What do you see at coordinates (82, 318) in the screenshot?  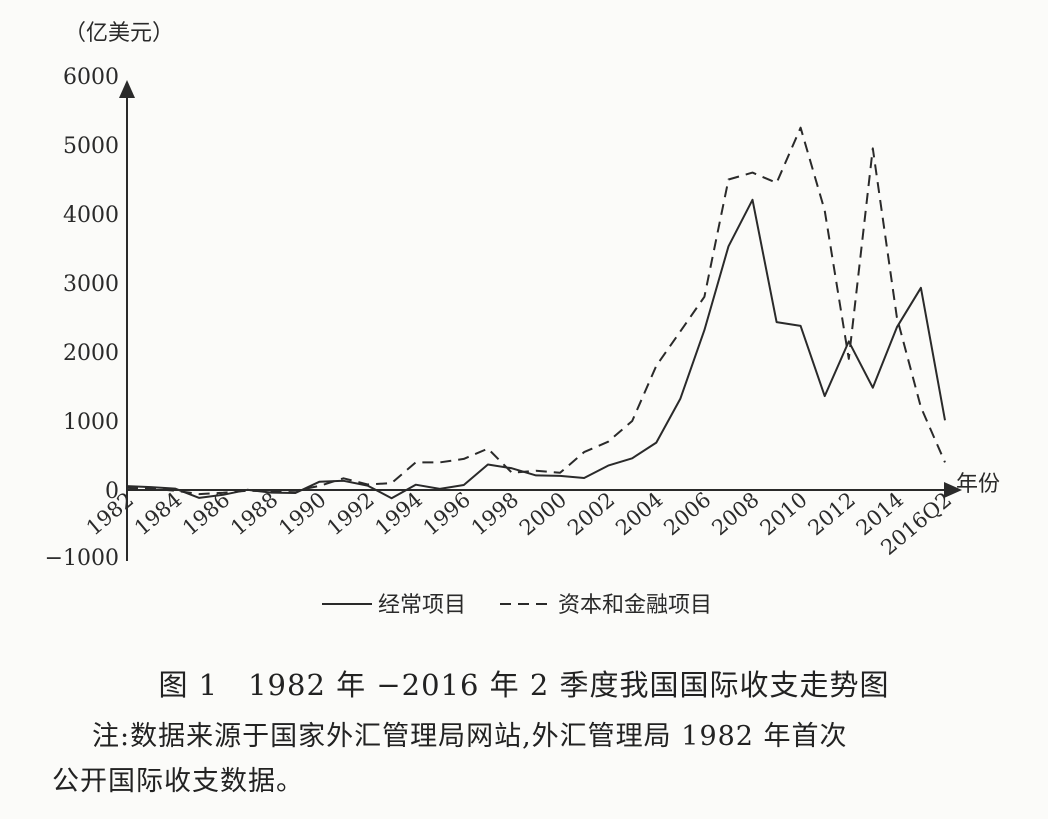 I see `y-tick-labels: −1000 0 1000 2000 3000 4000 5000 6000` at bounding box center [82, 318].